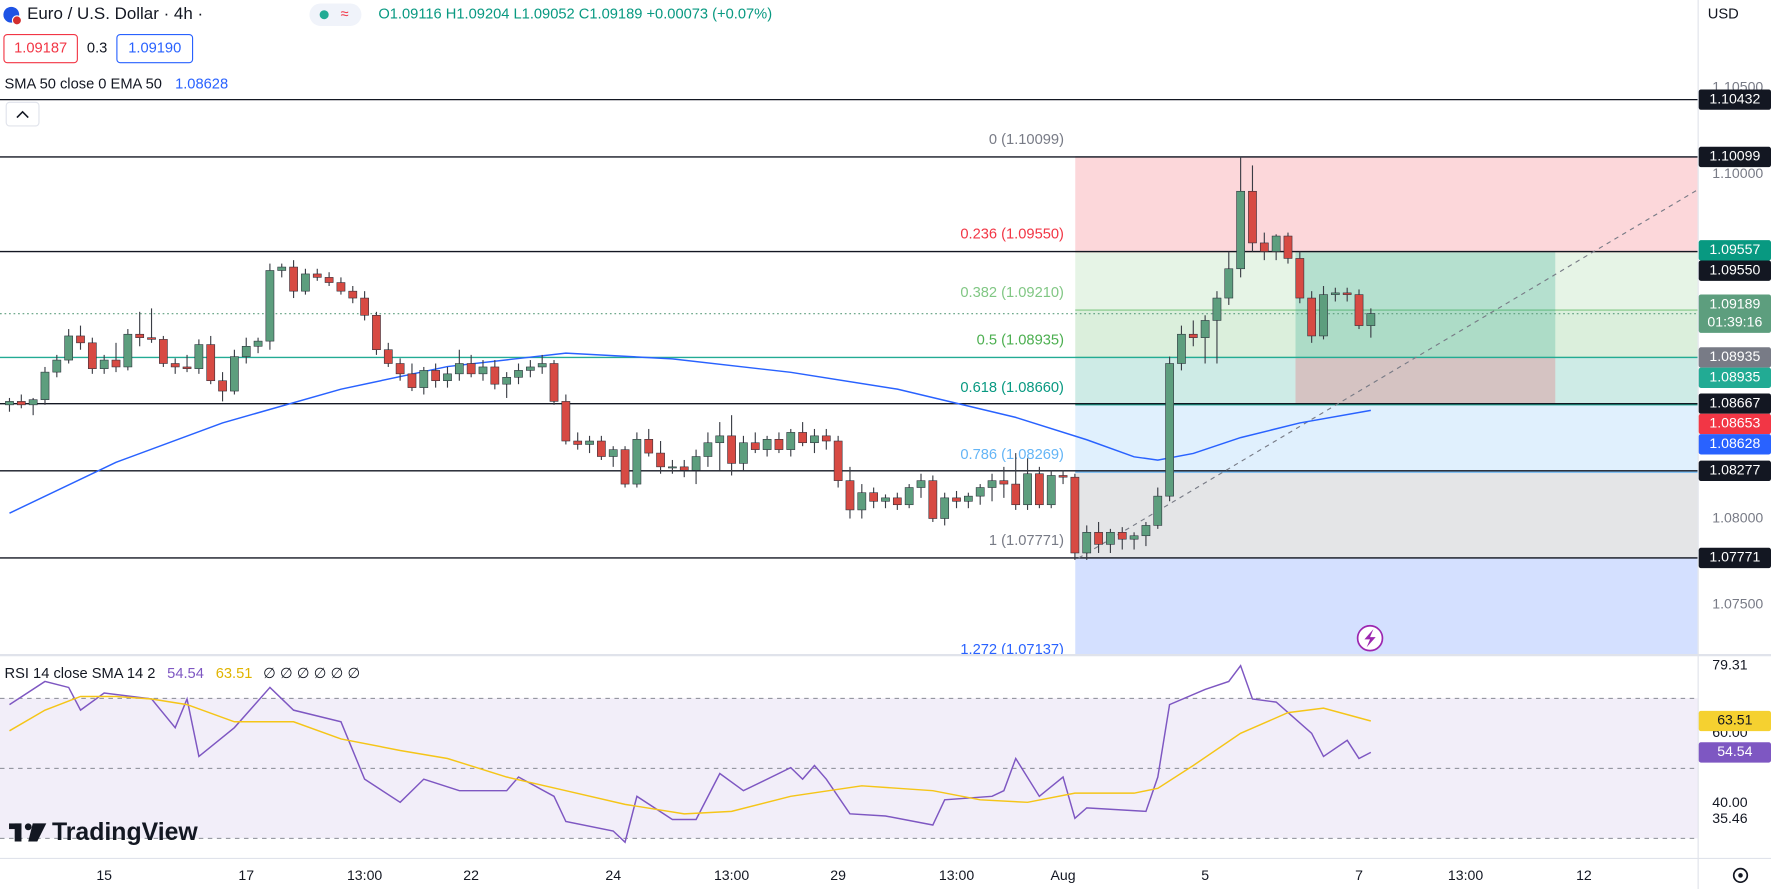 The width and height of the screenshot is (1771, 889). What do you see at coordinates (311, 674) in the screenshot?
I see `rsi-extra: ∅ ∅ ∅ ∅ ∅ ∅` at bounding box center [311, 674].